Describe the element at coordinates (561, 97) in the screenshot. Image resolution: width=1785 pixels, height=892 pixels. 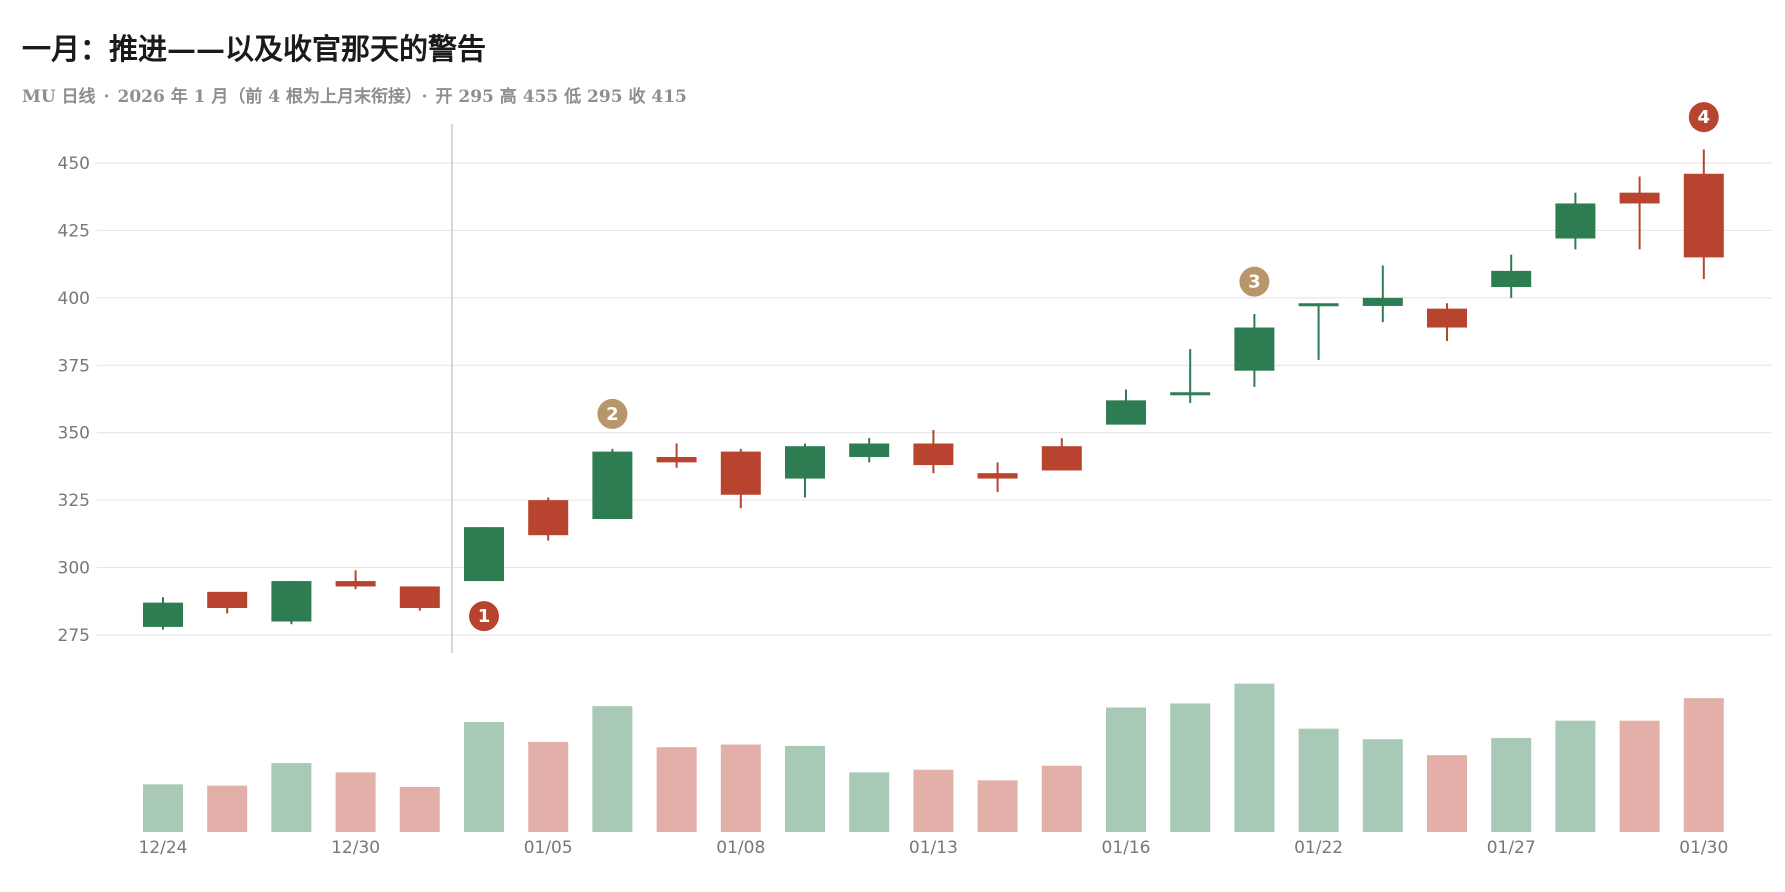
I see `subtitle-ohlc-summary: 开 295 高 455 低 295 收 415` at that location.